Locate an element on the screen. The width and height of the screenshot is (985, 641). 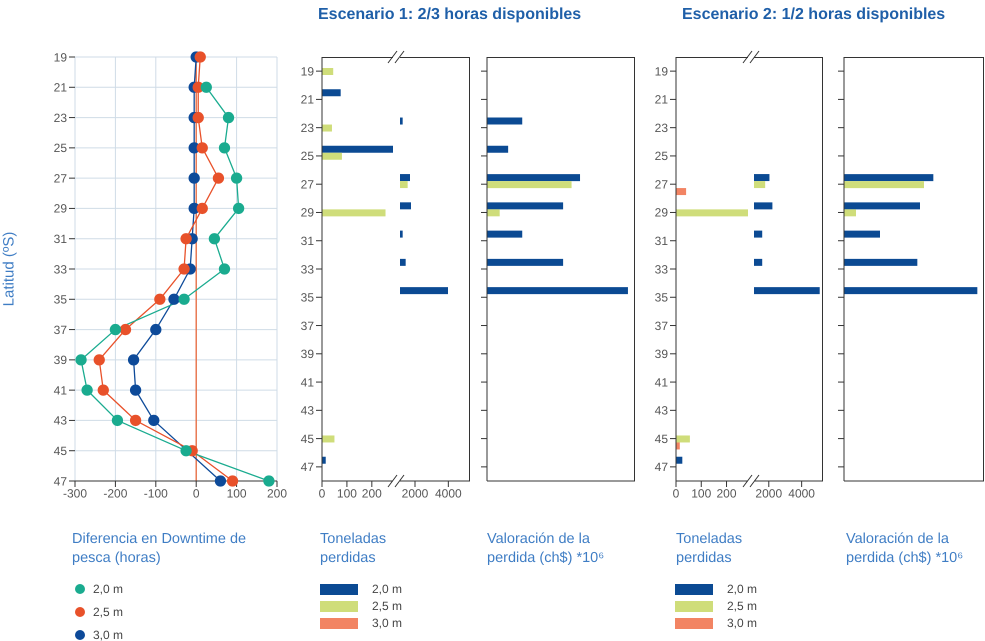
y-tick-label: 27 is located at coordinates (61, 178).